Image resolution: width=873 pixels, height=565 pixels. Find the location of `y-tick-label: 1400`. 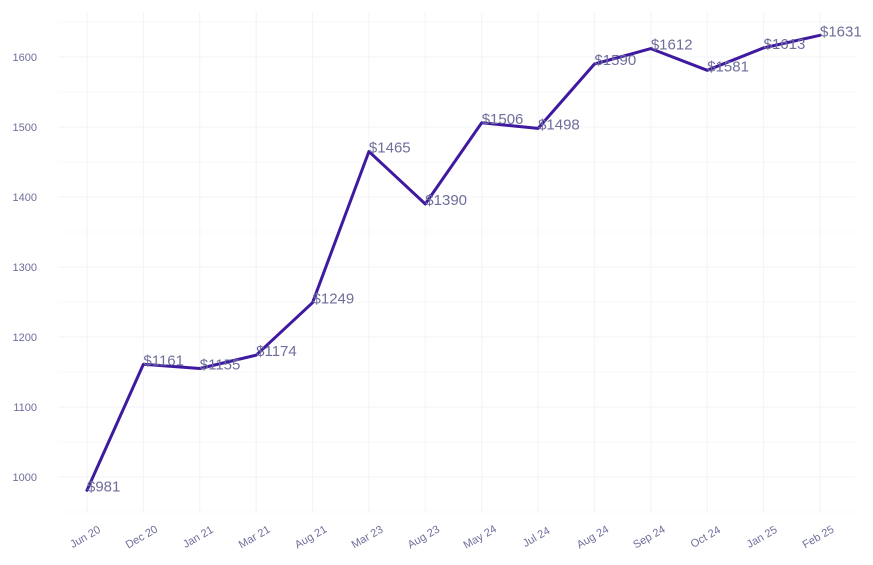

y-tick-label: 1400 is located at coordinates (25, 198).